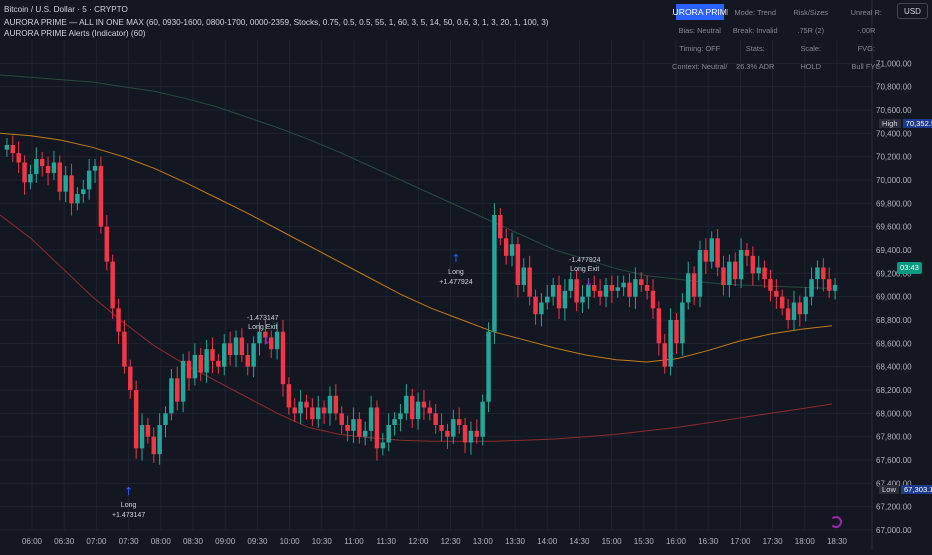 This screenshot has height=555, width=932. I want to click on x-tick-label: 08:30, so click(193, 541).